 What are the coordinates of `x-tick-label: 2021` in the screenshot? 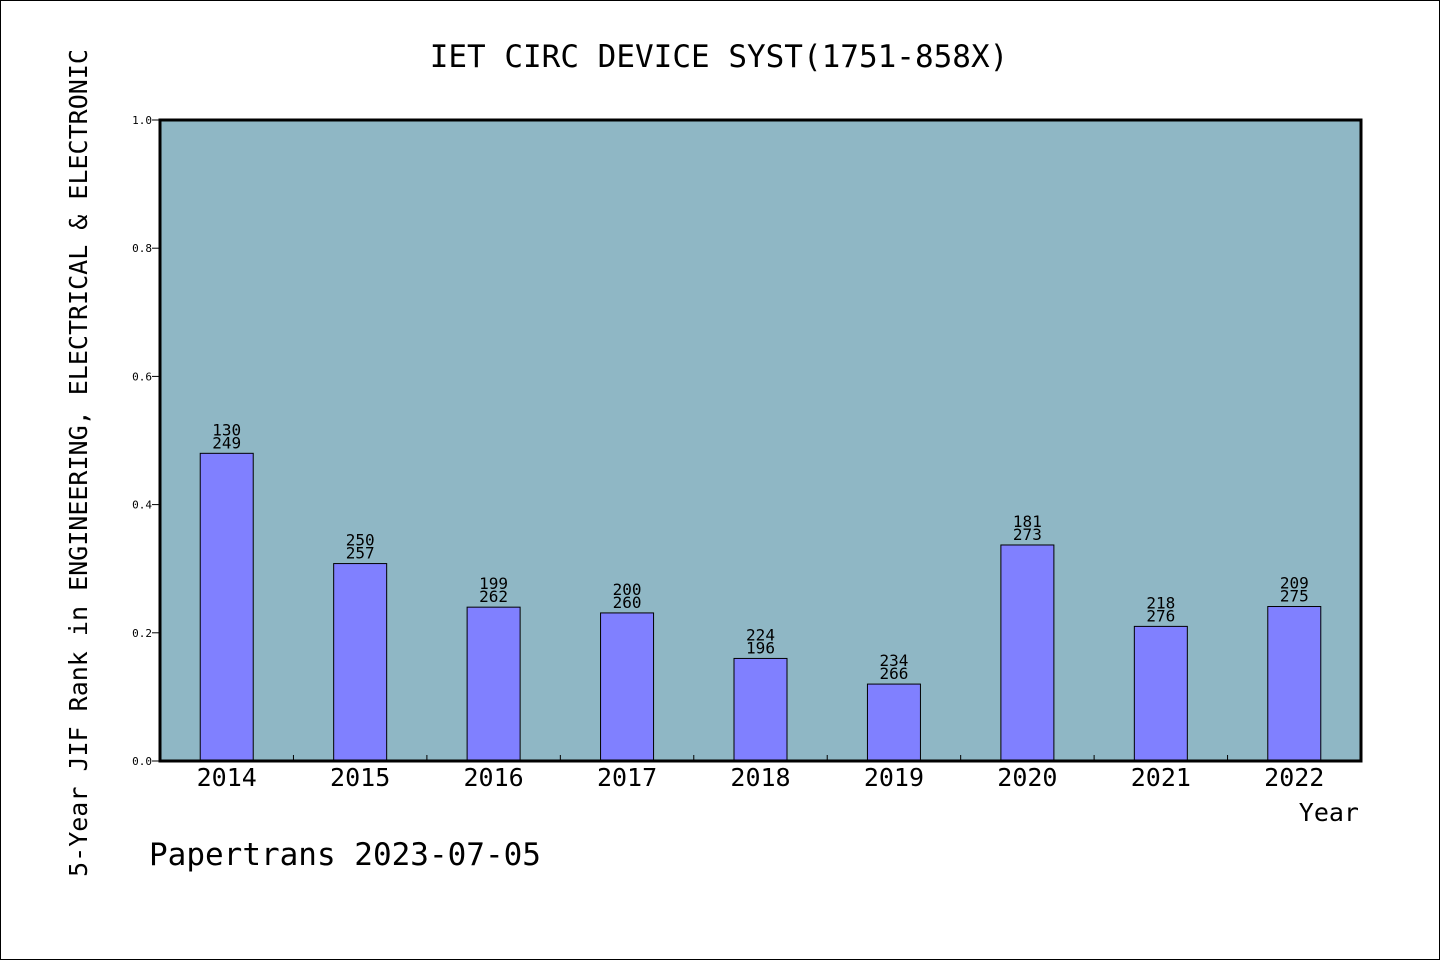 It's located at (1161, 777).